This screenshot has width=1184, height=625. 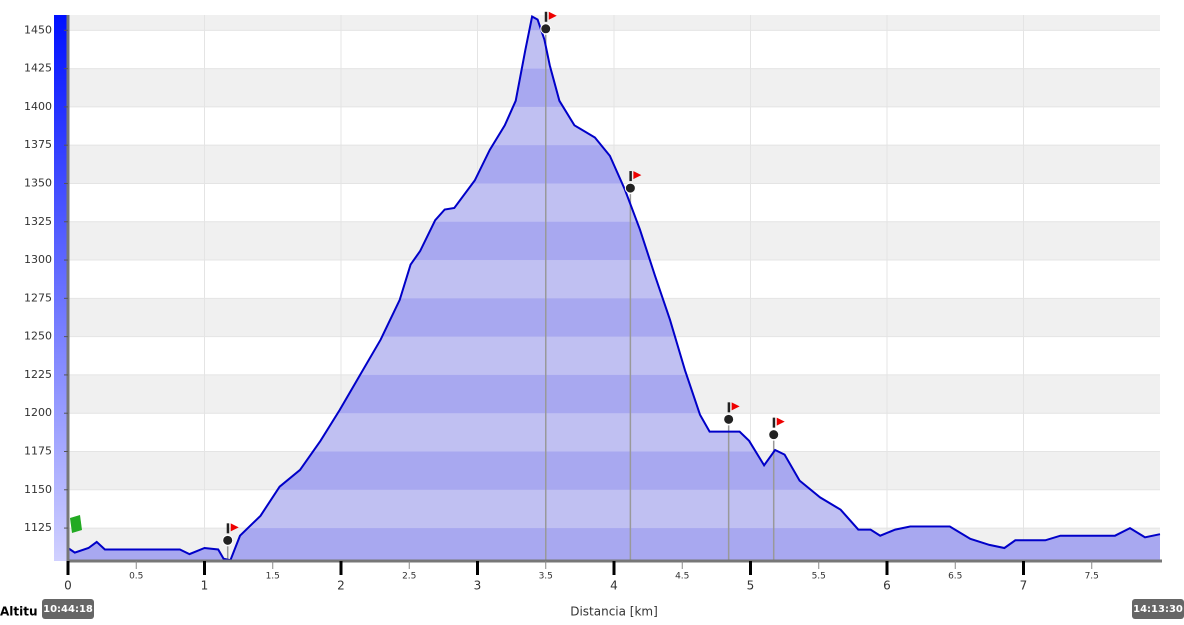 What do you see at coordinates (38, 450) in the screenshot?
I see `y-tick-label: 1175` at bounding box center [38, 450].